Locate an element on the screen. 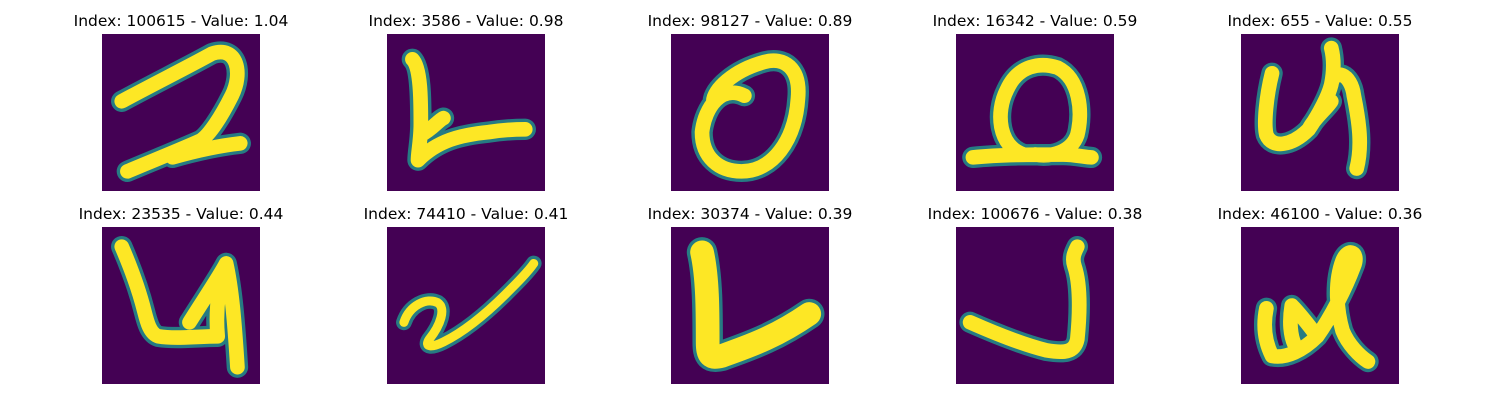 The height and width of the screenshot is (400, 1500). panel-title: Index: 100676 - Value: 0.38 is located at coordinates (1035, 214).